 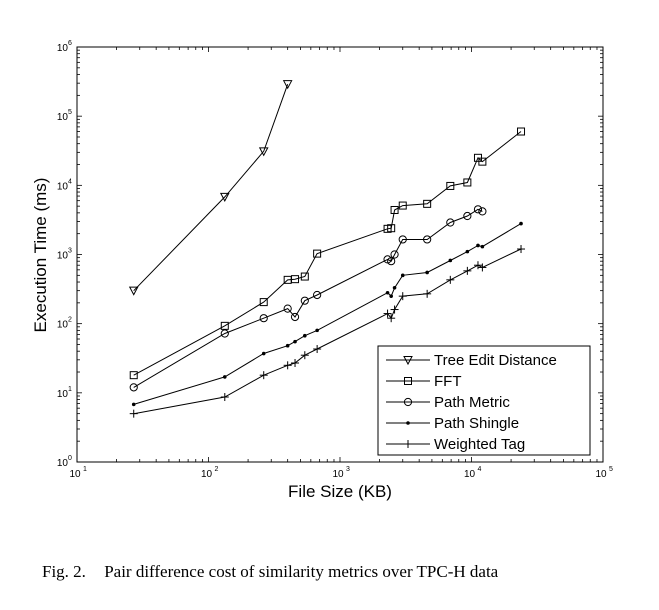 What do you see at coordinates (211, 188) in the screenshot?
I see `series-line` at bounding box center [211, 188].